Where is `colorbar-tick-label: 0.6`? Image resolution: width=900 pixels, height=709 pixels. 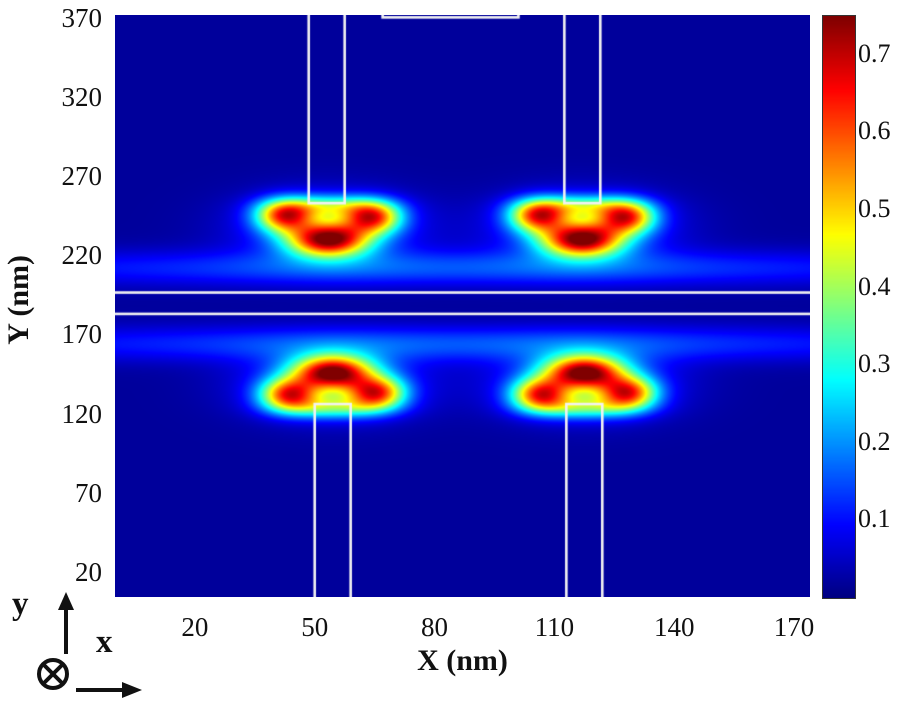
colorbar-tick-label: 0.6 is located at coordinates (874, 131).